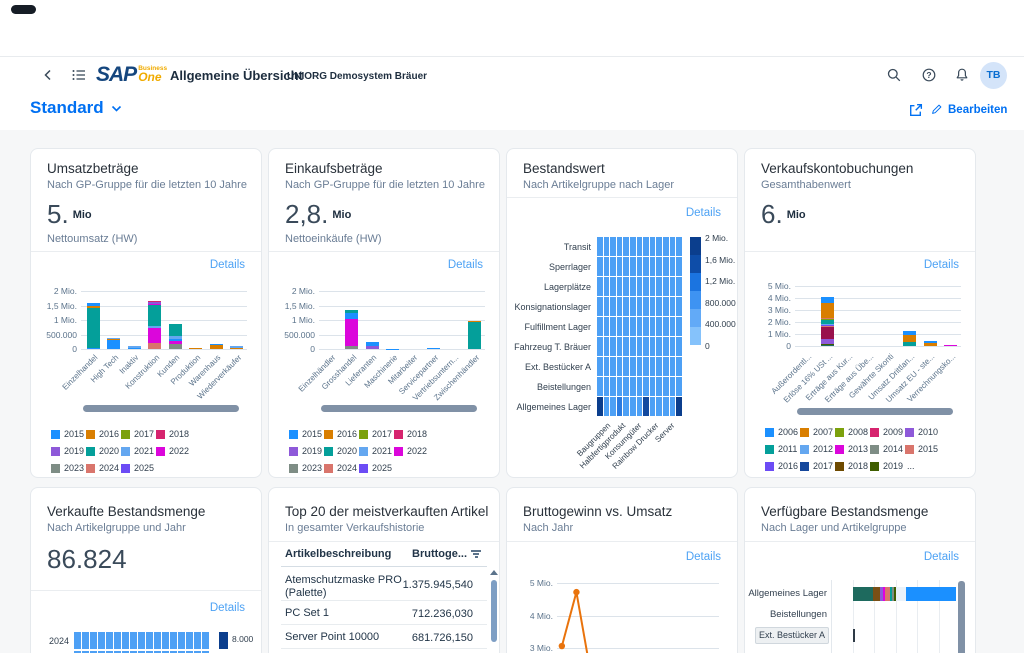 This screenshot has height=653, width=1024. Describe the element at coordinates (138, 435) in the screenshot. I see `legend-item: 2017` at that location.